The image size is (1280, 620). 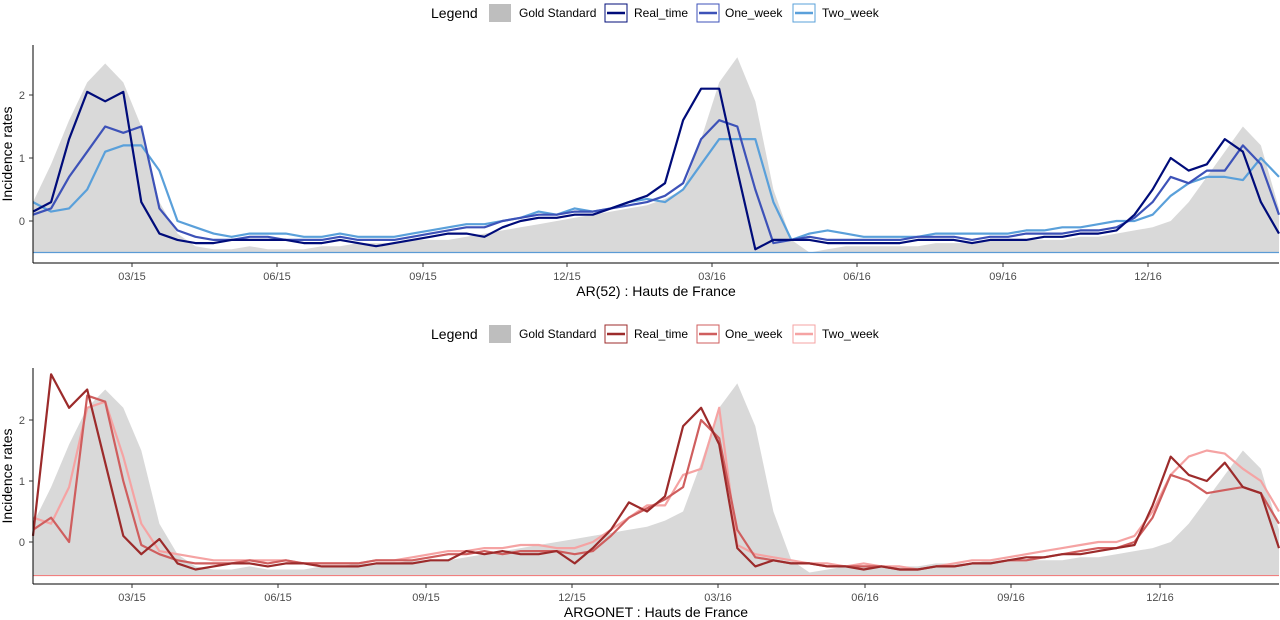 I want to click on x-axis-title: ARGONET : Hauts de France, so click(x=656, y=612).